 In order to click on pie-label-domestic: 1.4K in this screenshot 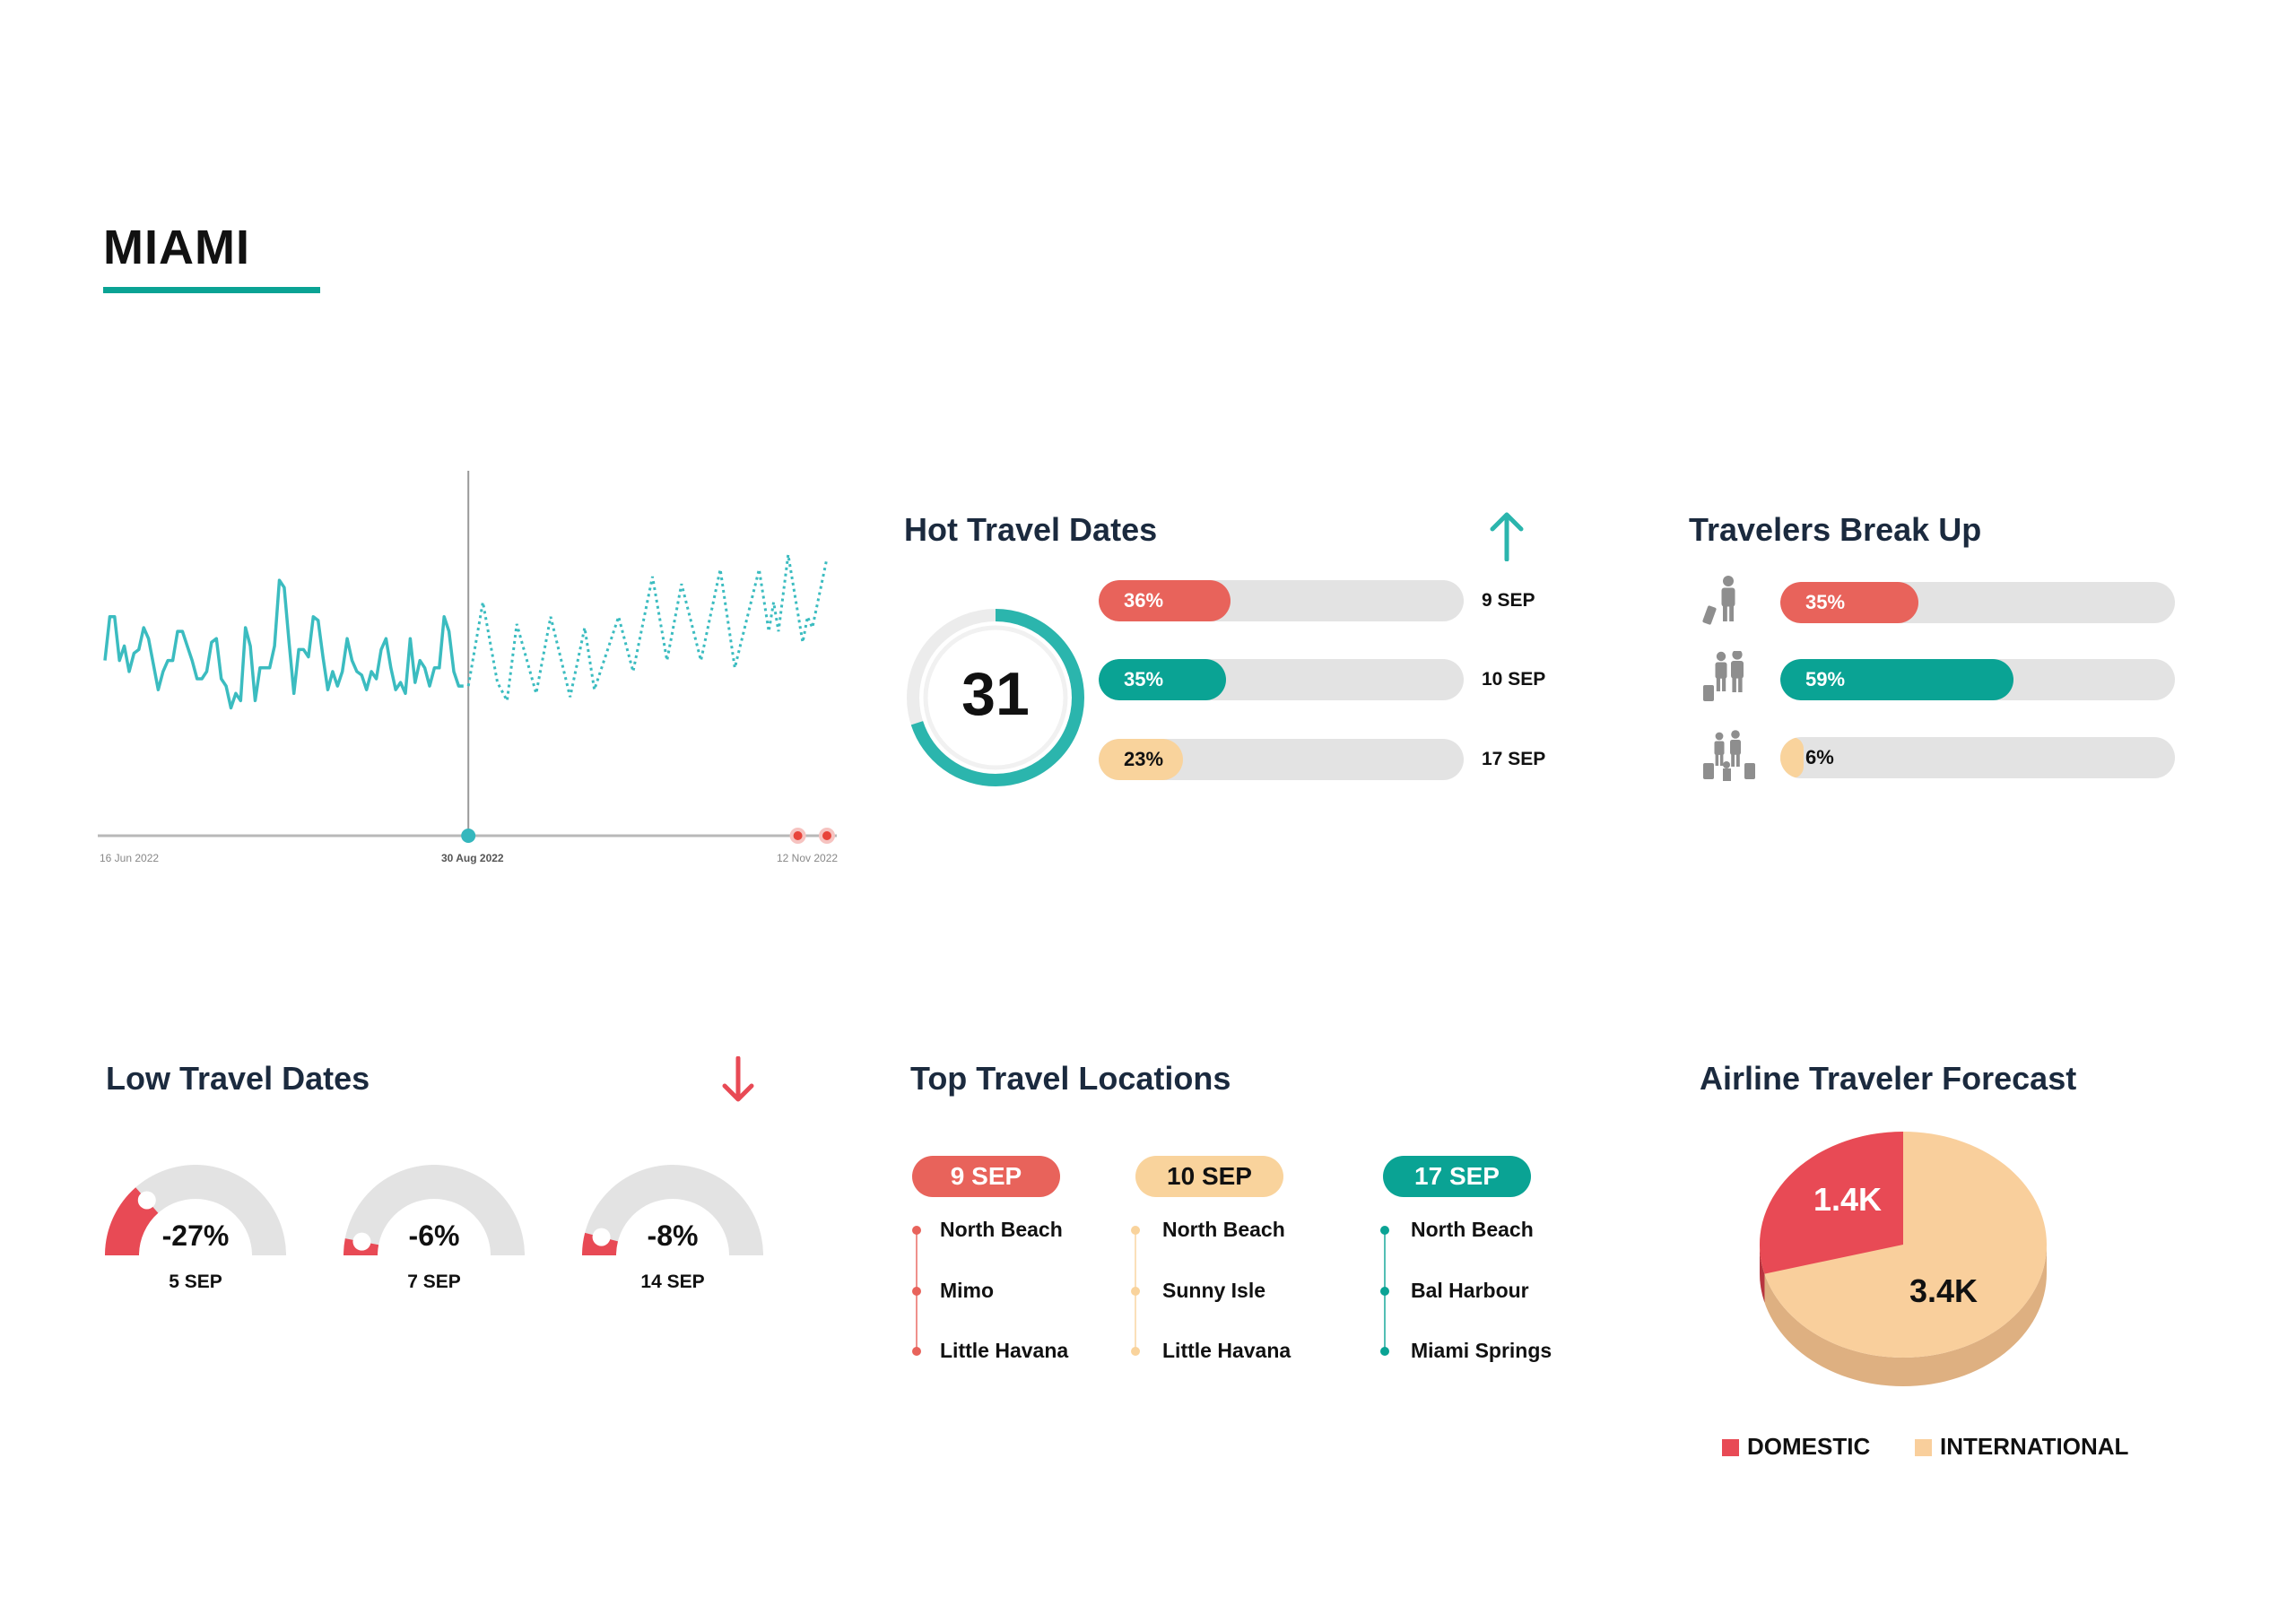, I will do `click(1847, 1199)`.